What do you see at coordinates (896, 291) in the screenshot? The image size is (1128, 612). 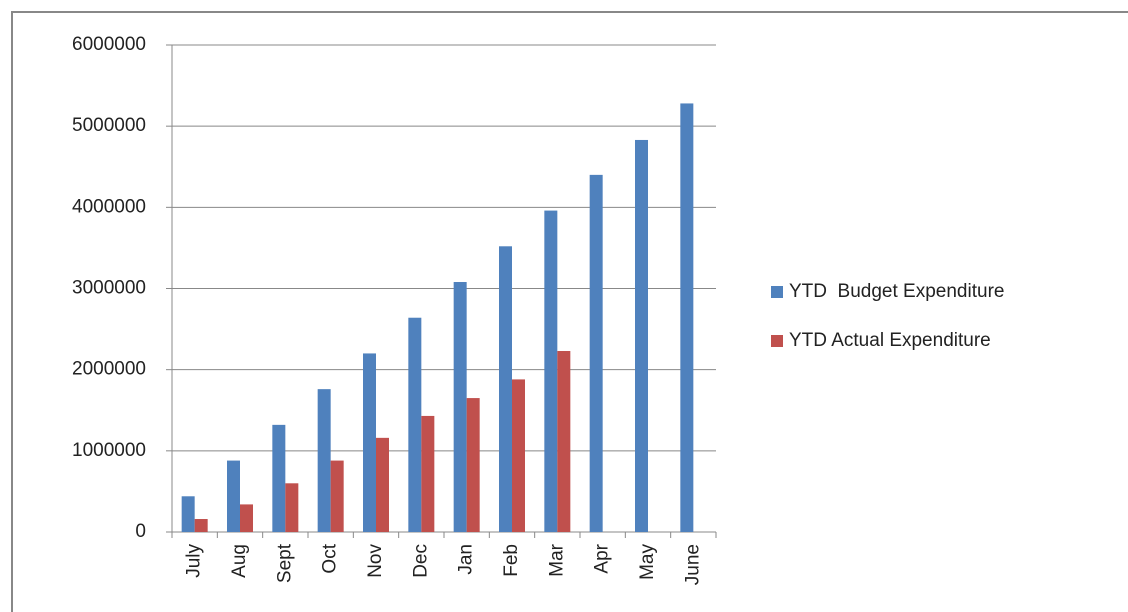 I see `legend-label: YTD Budget Expenditure` at bounding box center [896, 291].